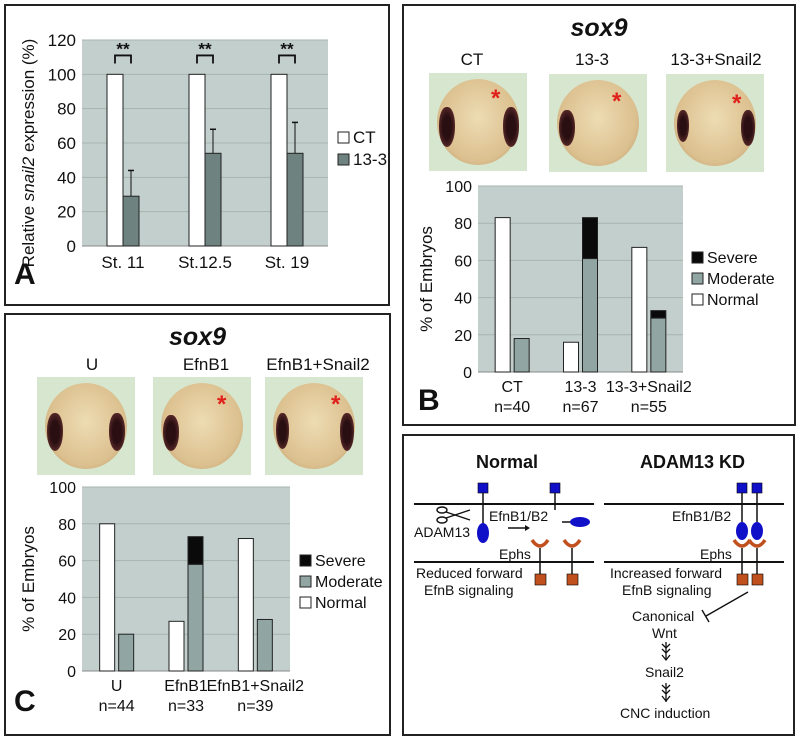 This screenshot has width=800, height=739. I want to click on adam13-kd-title: ADAM13 KD, so click(693, 462).